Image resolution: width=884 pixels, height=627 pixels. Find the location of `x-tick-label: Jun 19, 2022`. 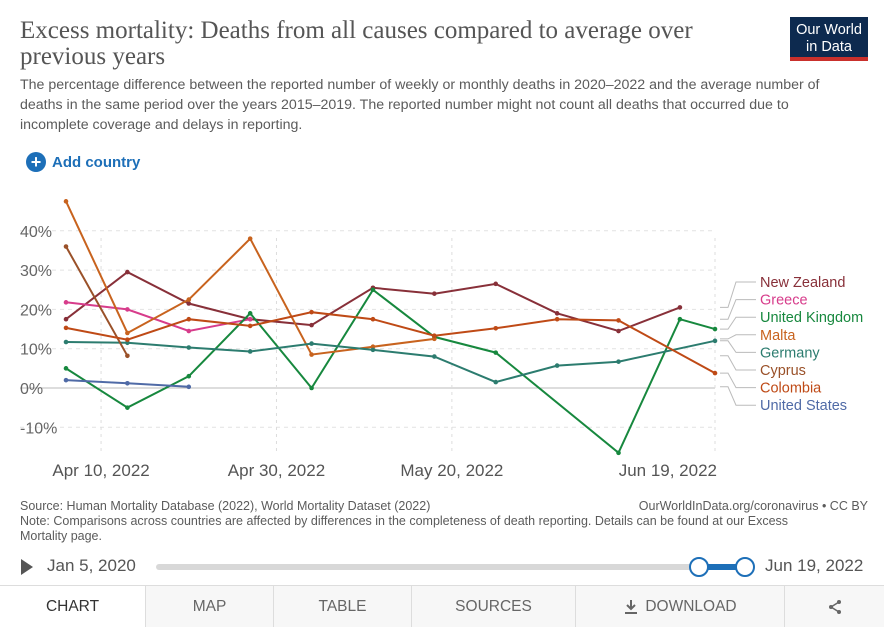

x-tick-label: Jun 19, 2022 is located at coordinates (668, 470).